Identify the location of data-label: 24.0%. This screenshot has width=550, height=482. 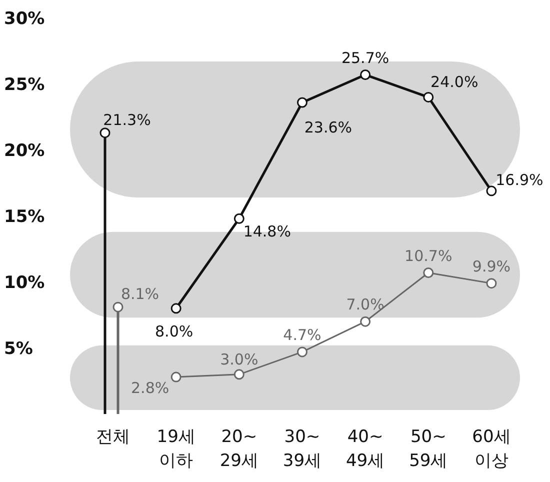
(454, 82).